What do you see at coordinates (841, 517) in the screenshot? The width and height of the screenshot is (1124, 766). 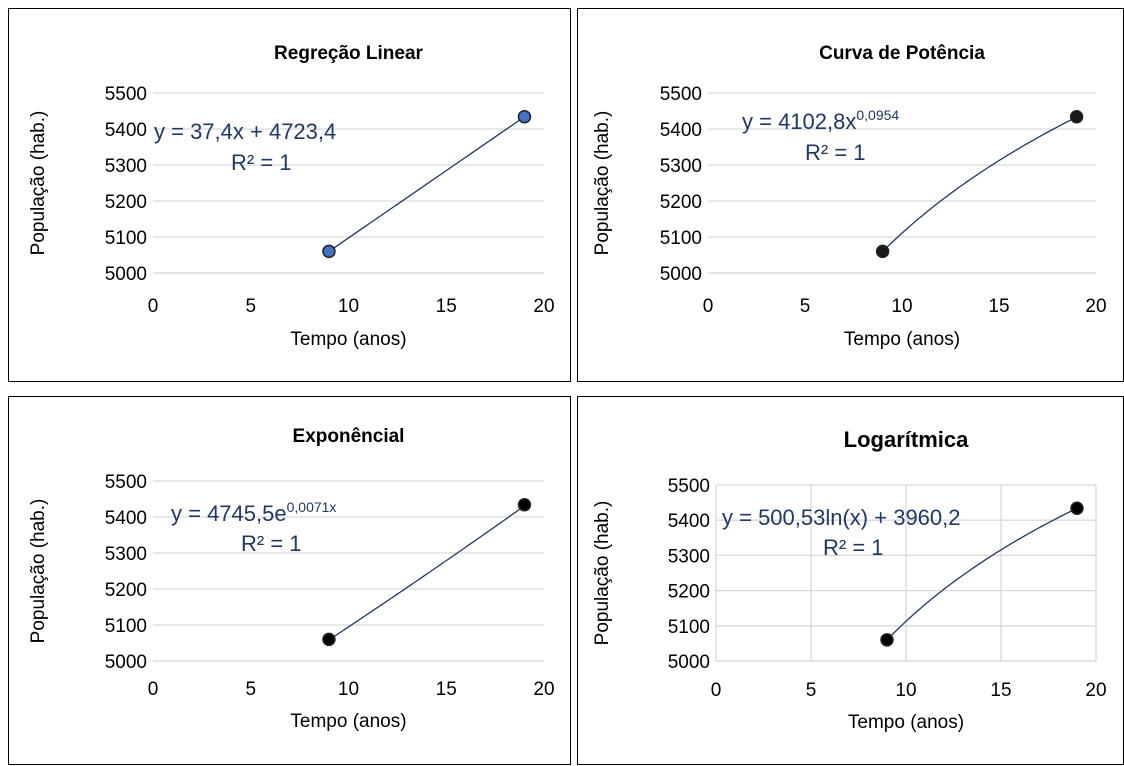 I see `trendline-equation: y = 500,53ln(x) + 3960,2` at bounding box center [841, 517].